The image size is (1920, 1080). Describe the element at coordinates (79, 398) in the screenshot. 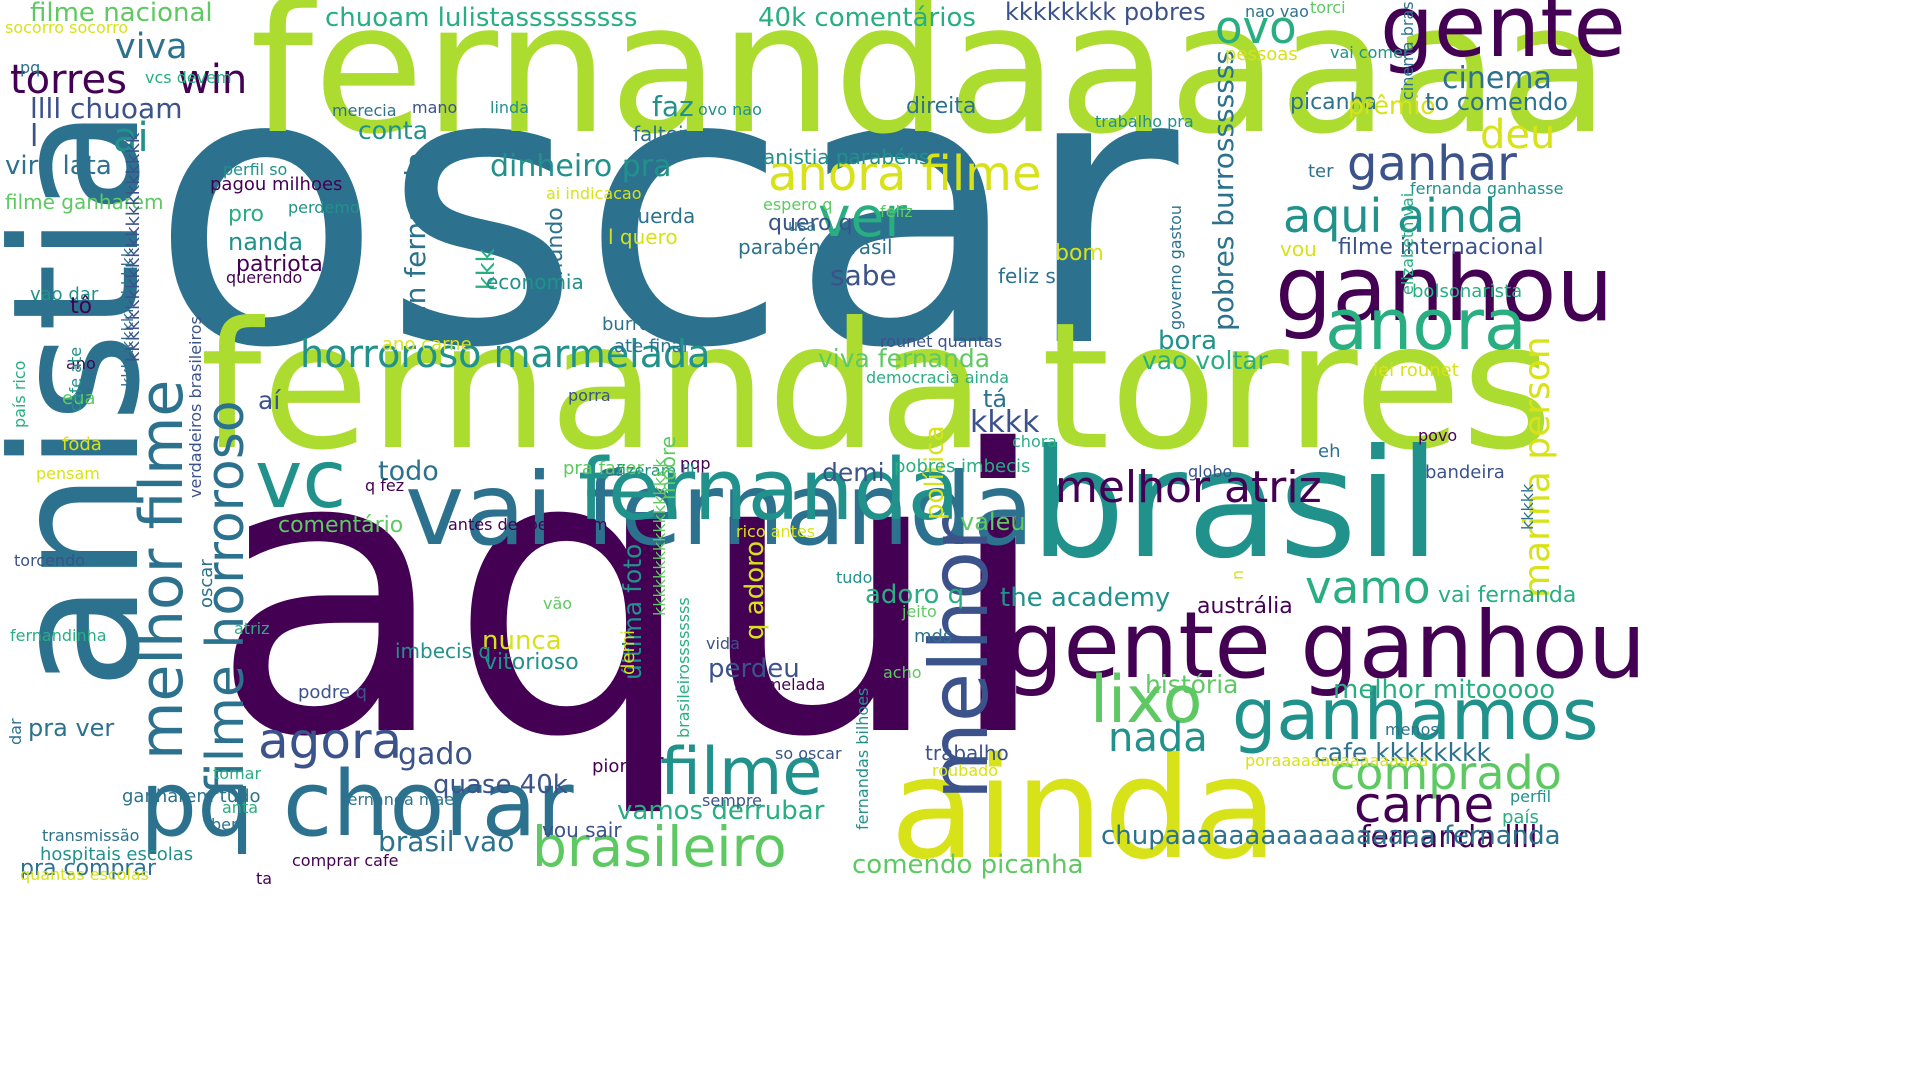

I see `word-eua: eua` at that location.